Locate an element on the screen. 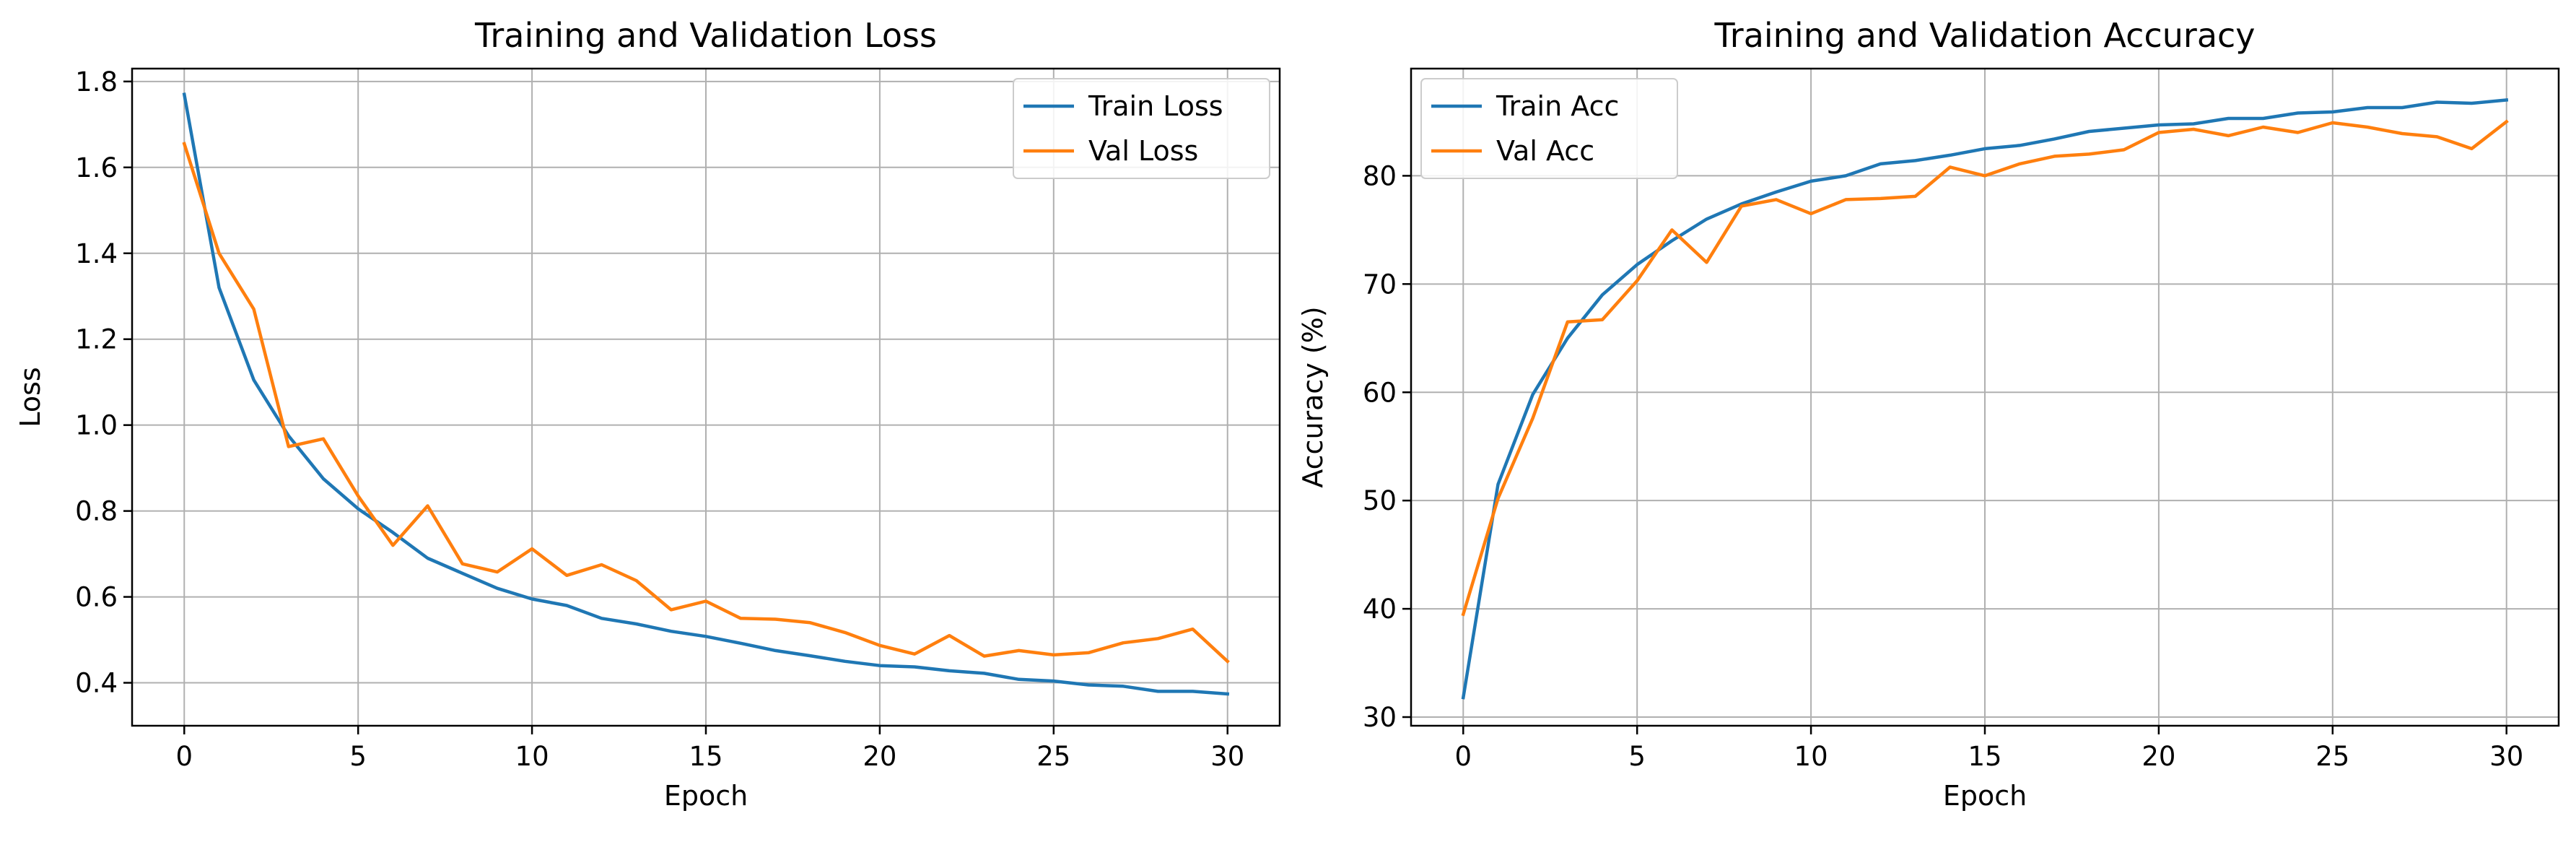 The width and height of the screenshot is (2576, 842). legend: Train Loss Val Loss is located at coordinates (1141, 128).